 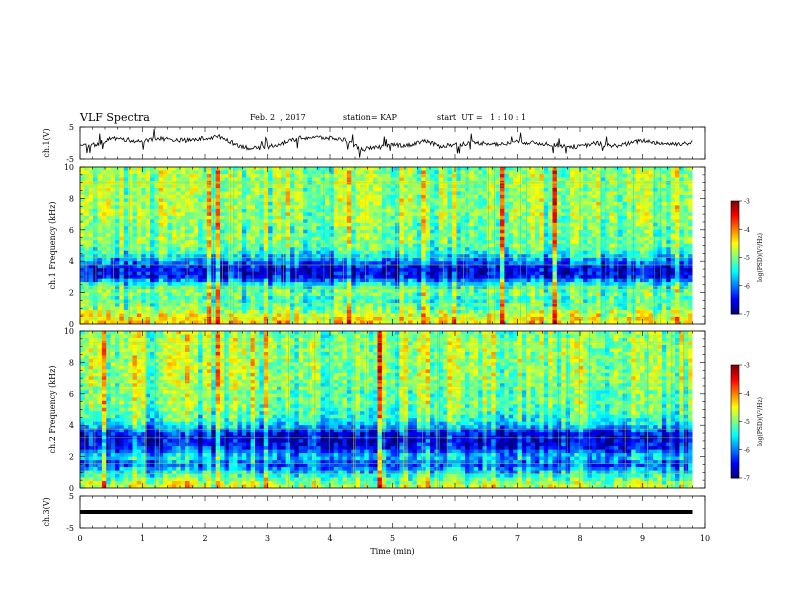 What do you see at coordinates (747, 394) in the screenshot?
I see `colorbar-tick-label: -4` at bounding box center [747, 394].